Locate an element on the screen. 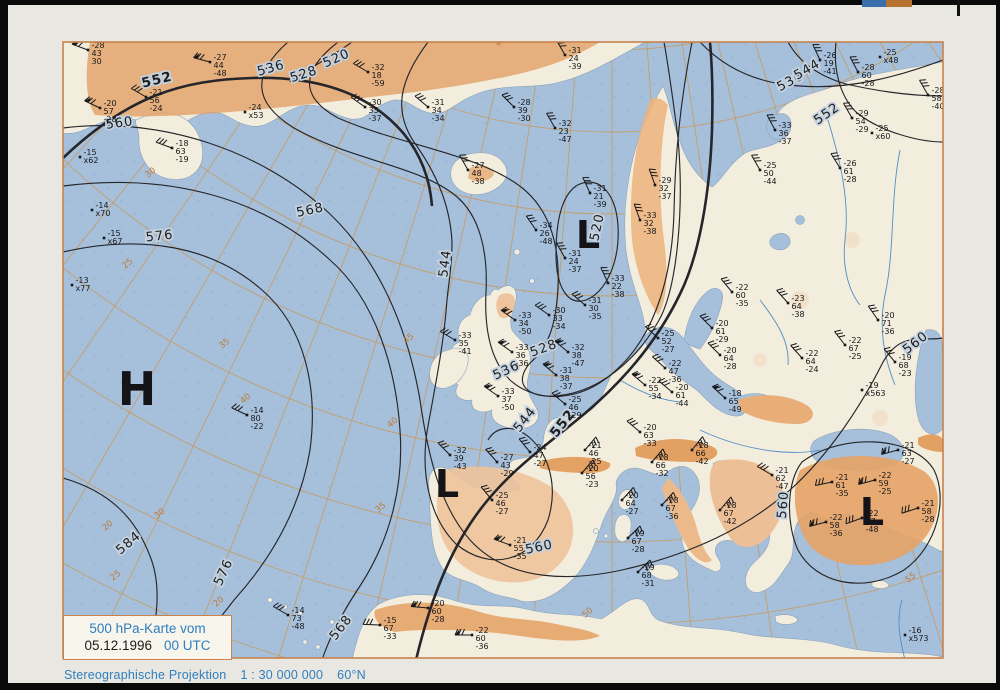  station-dewpoint: -22 is located at coordinates (257, 426).